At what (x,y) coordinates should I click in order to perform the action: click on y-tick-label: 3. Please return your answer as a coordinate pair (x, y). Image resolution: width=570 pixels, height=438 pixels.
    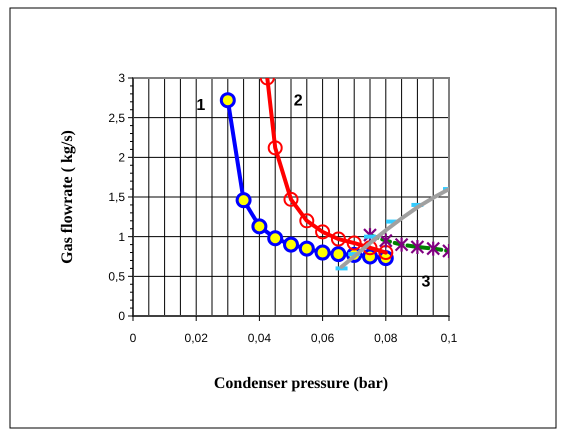
    Looking at the image, I should click on (122, 78).